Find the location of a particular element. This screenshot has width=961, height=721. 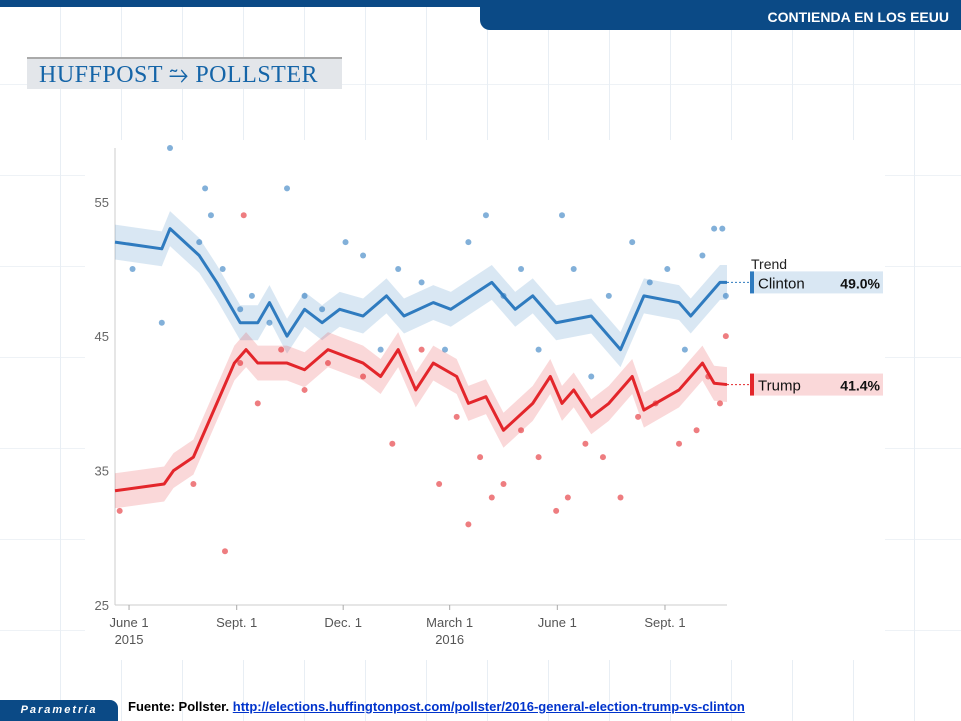

clinton-trend-line is located at coordinates (420, 289).